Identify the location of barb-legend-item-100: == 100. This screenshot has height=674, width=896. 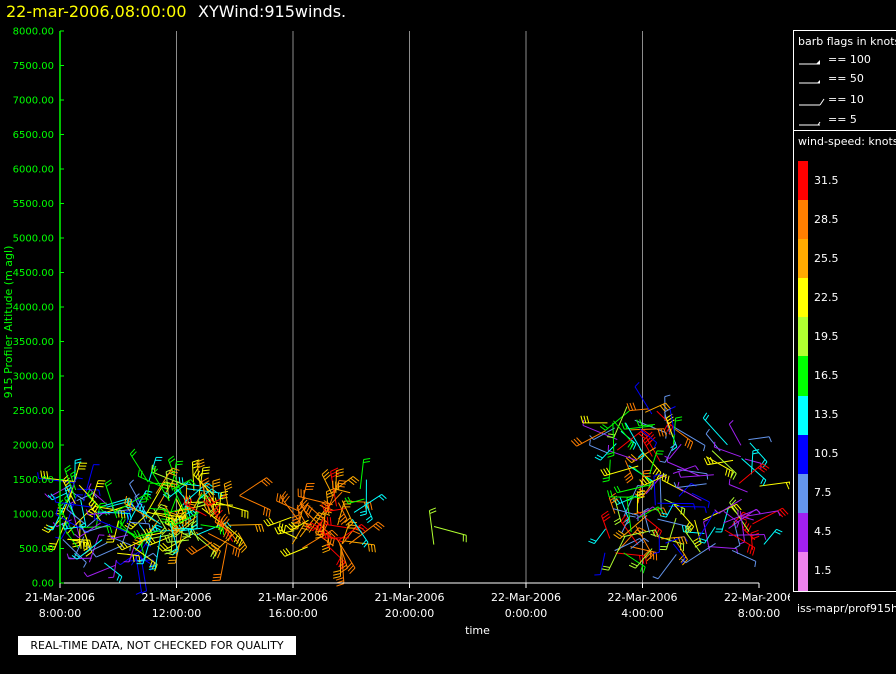
(834, 61).